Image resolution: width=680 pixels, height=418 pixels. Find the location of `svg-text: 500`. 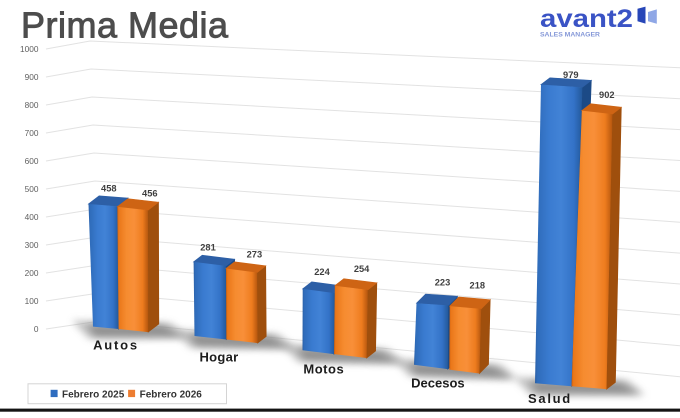

svg-text: 500 is located at coordinates (32, 189).